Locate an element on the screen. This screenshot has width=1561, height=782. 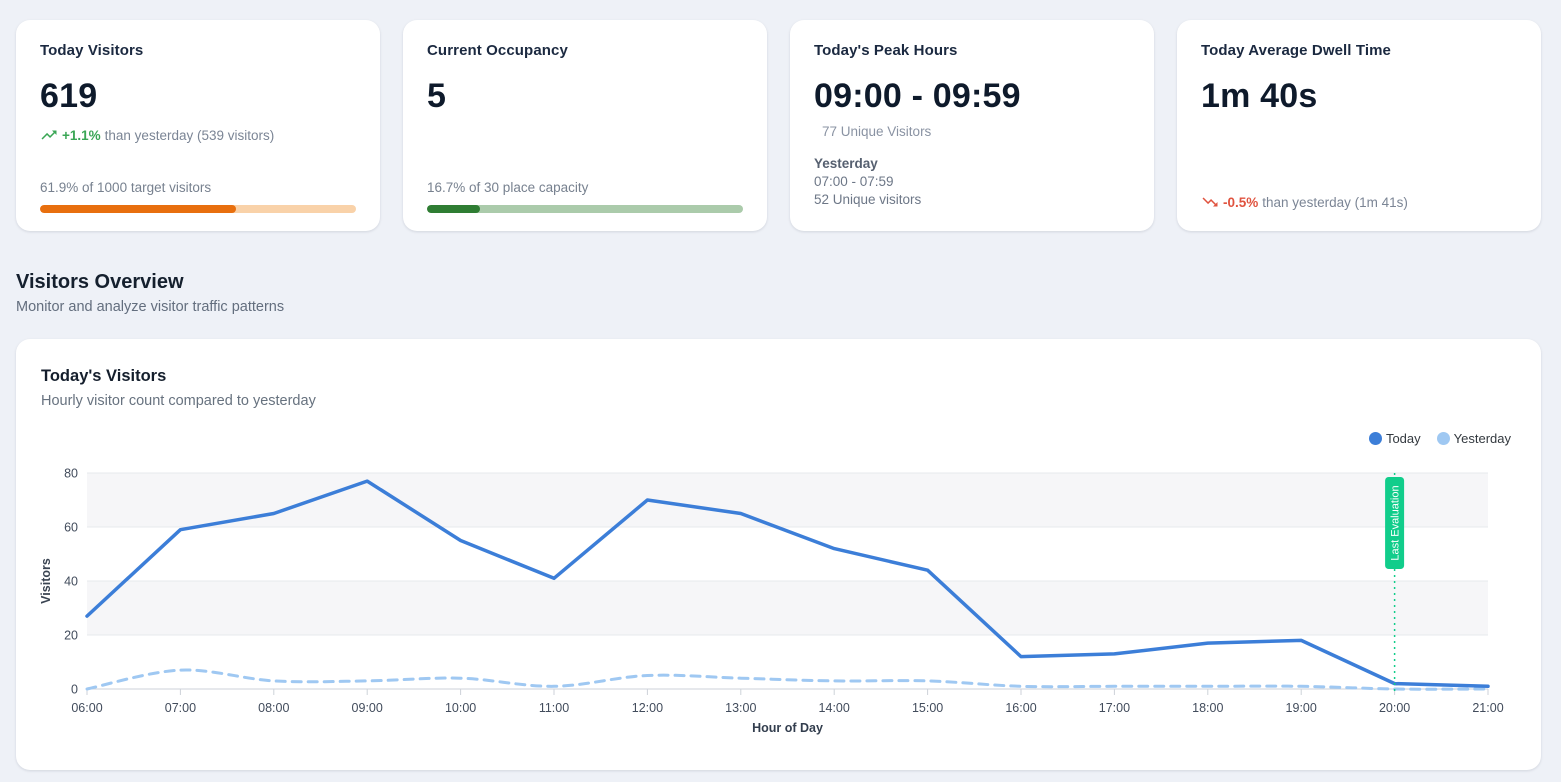
svg-text: 10:00 is located at coordinates (460, 708).